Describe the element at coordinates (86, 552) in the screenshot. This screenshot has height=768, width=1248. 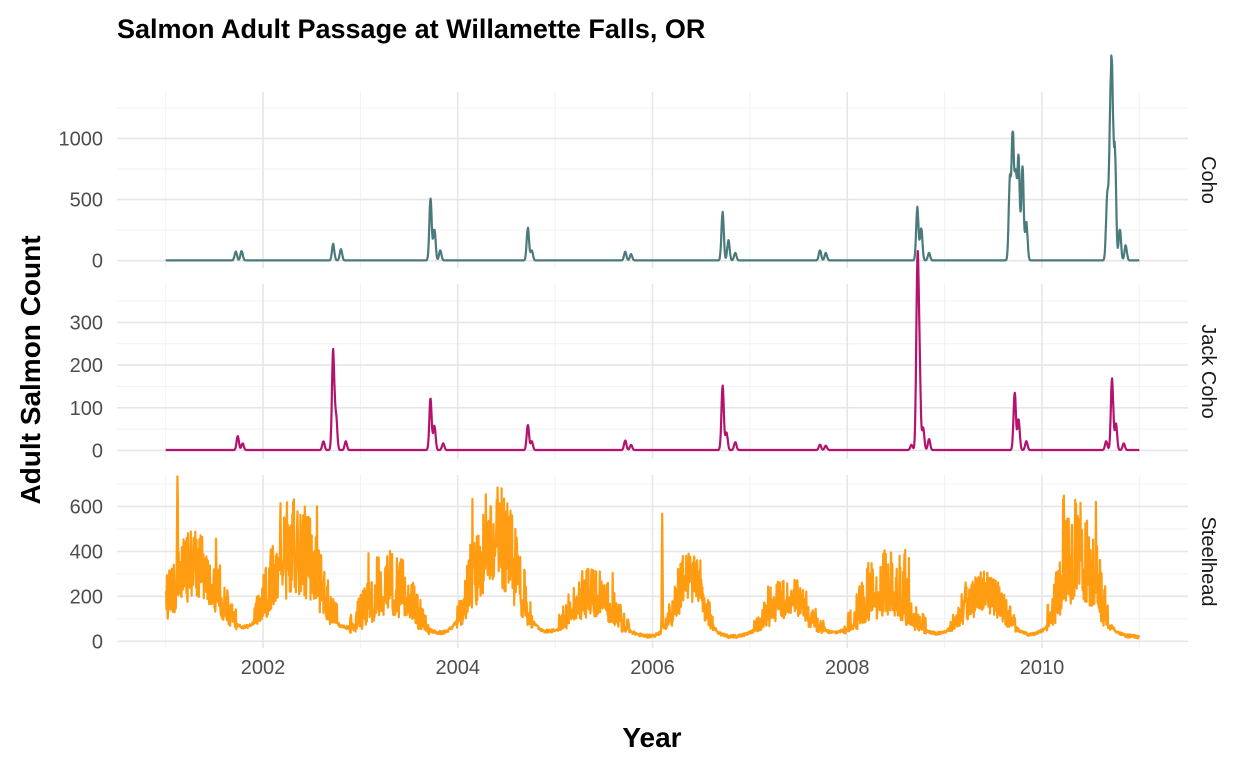
I see `y-tick-label: 400` at that location.